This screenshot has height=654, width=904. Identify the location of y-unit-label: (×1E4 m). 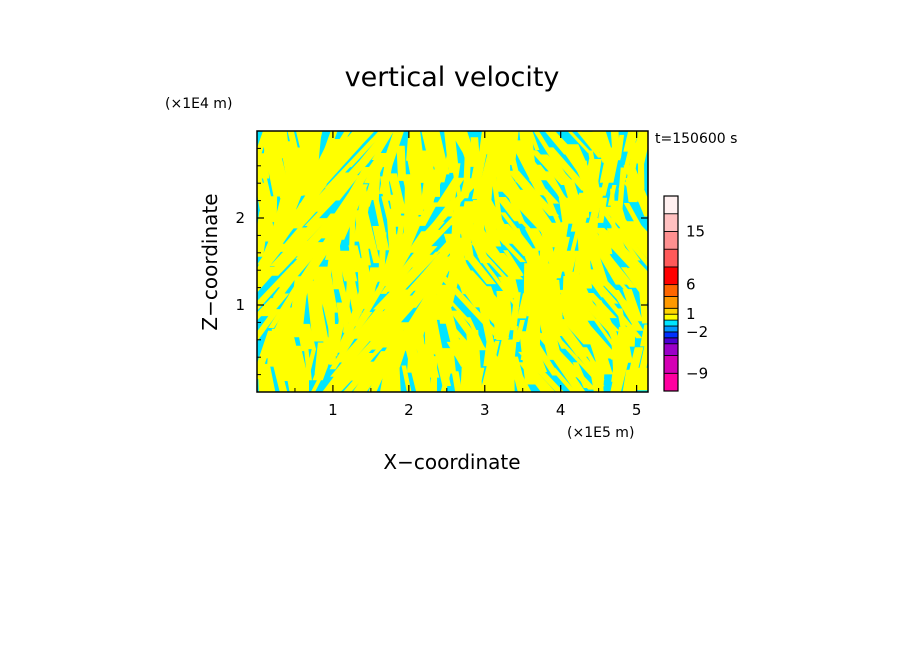
(198, 104).